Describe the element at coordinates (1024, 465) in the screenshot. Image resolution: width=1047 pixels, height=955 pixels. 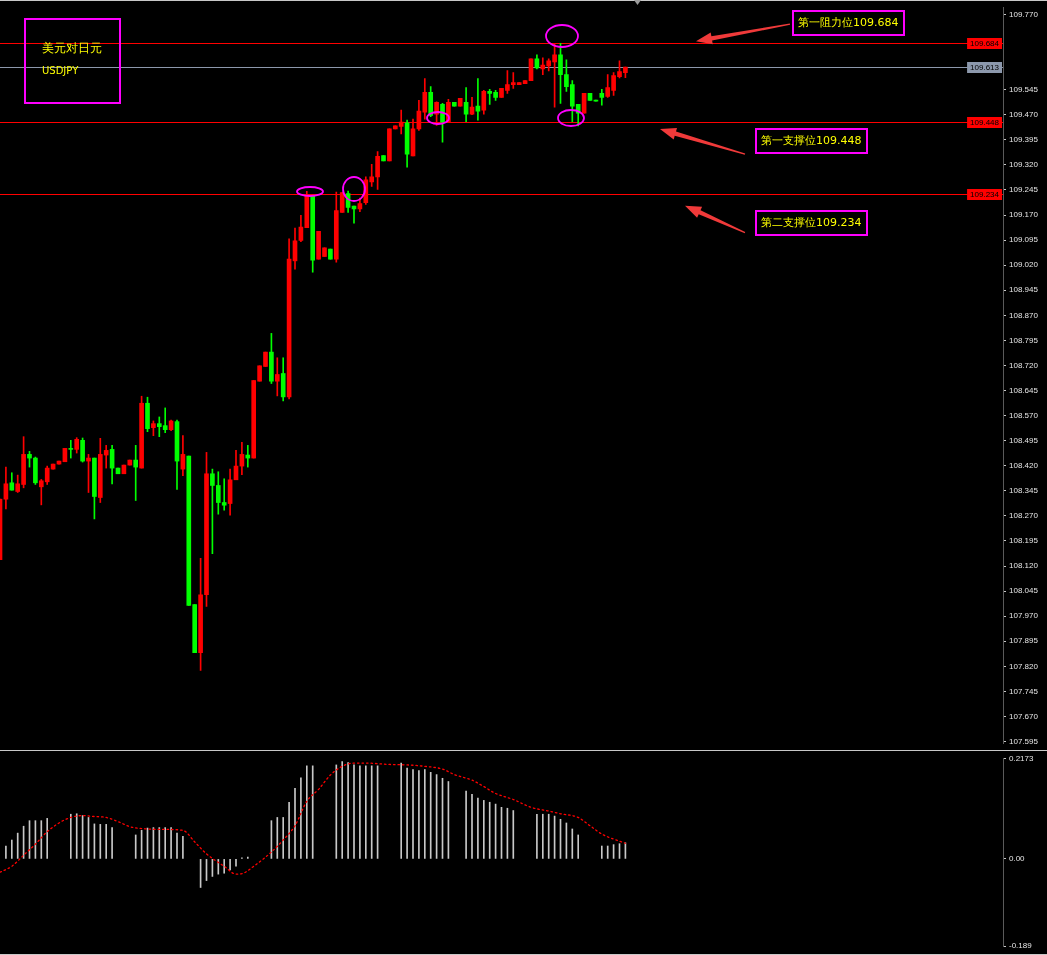
I see `y-tick-label: 108.420` at that location.